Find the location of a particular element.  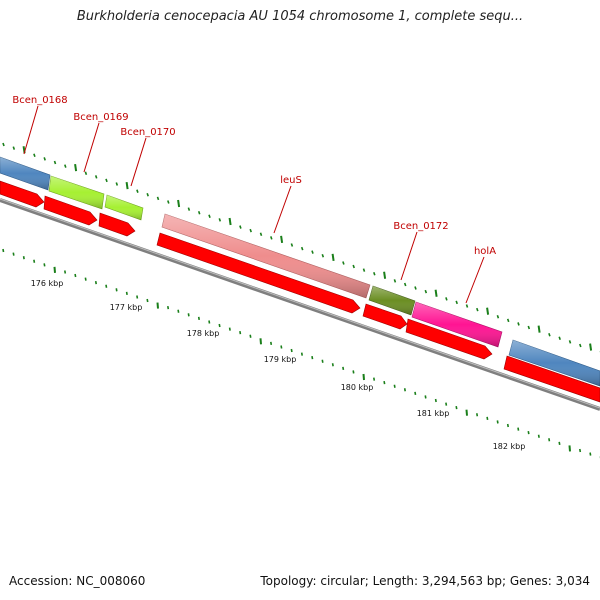

accession-text: Accession: NC_008060 is located at coordinates (77, 581).